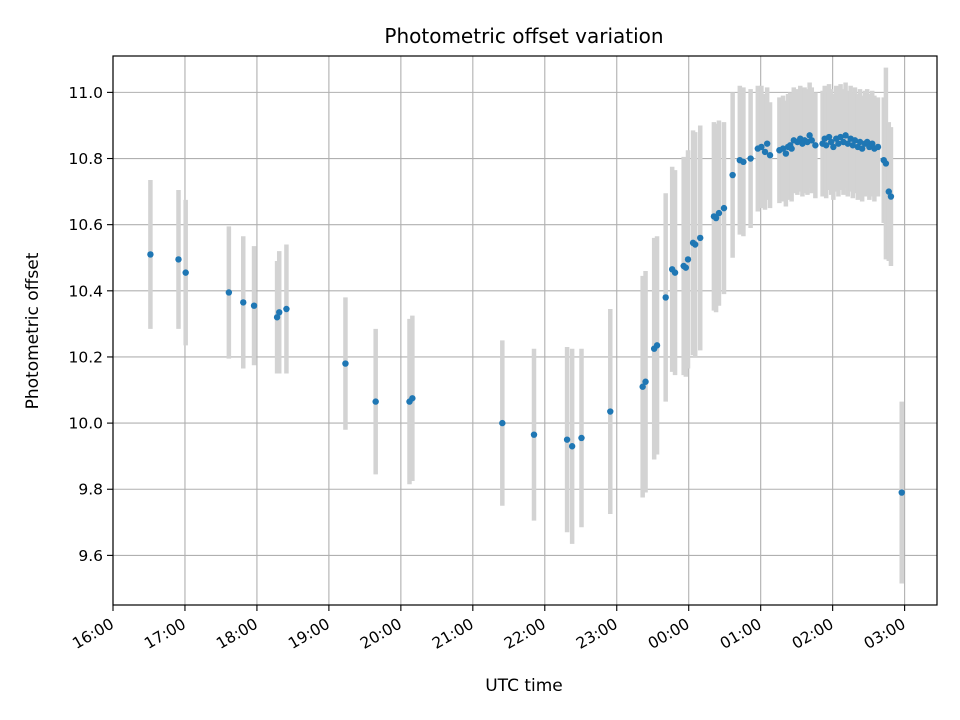  What do you see at coordinates (90, 324) in the screenshot?
I see `y-axis-ticks: 9.6 9.8 10.0 10.2 10.4 10.6 10.8 11.0` at bounding box center [90, 324].